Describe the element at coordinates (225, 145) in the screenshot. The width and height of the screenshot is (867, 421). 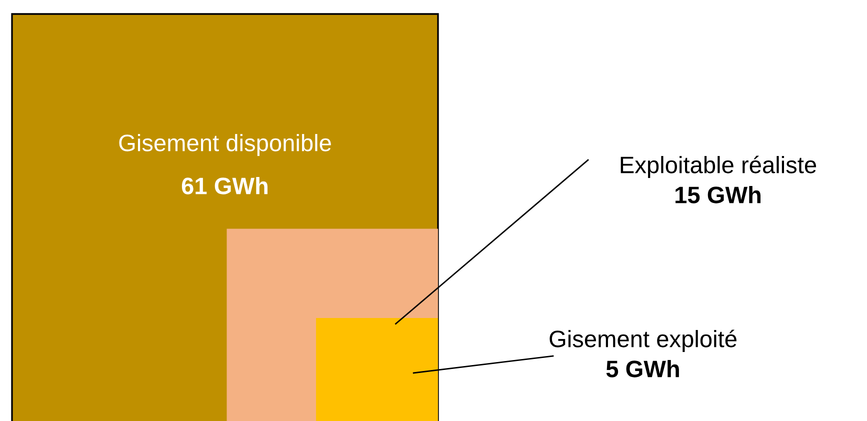
I see `category-label: Gisement disponible` at that location.